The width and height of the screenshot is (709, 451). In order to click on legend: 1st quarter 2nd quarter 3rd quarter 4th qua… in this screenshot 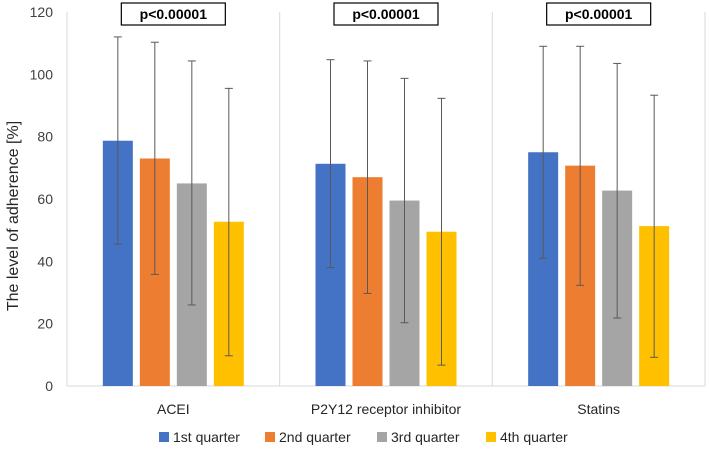, I will do `click(363, 437)`.